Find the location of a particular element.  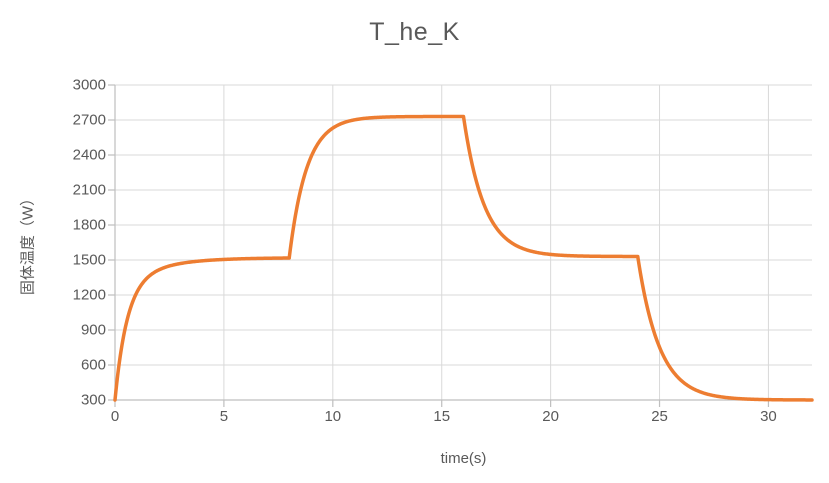

y-tick-label: 900 is located at coordinates (93, 330).